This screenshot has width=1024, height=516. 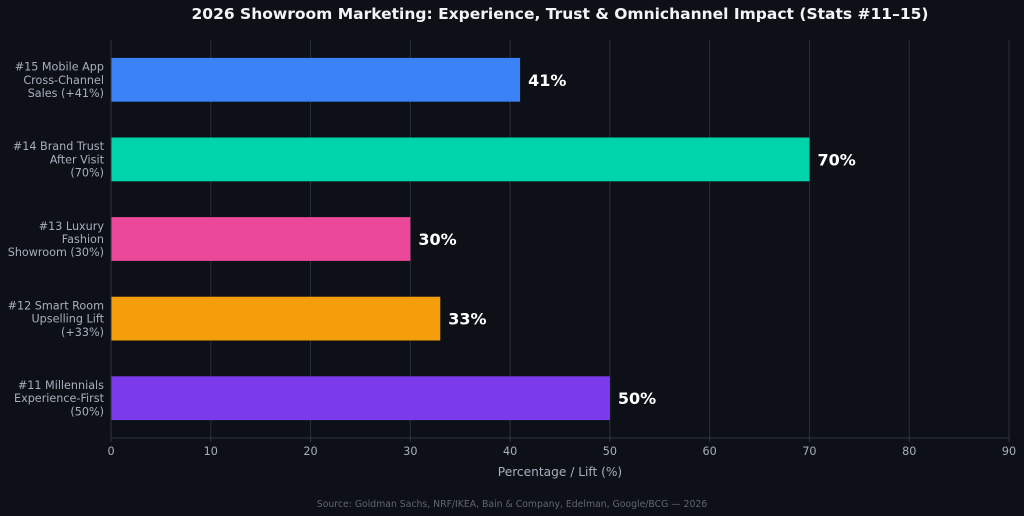 I want to click on category-label-line: (50%), so click(x=87, y=411).